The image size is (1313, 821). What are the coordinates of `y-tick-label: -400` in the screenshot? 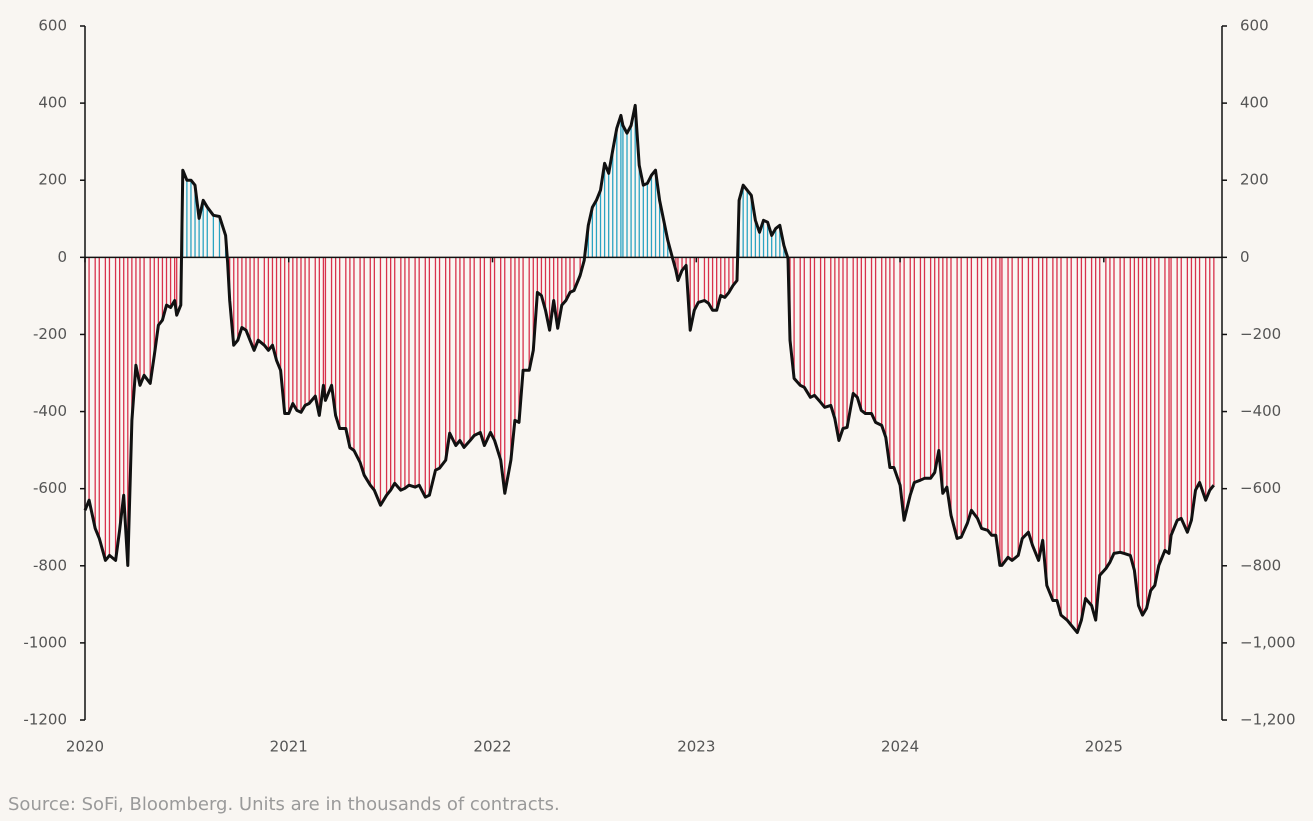 It's located at (50, 411).